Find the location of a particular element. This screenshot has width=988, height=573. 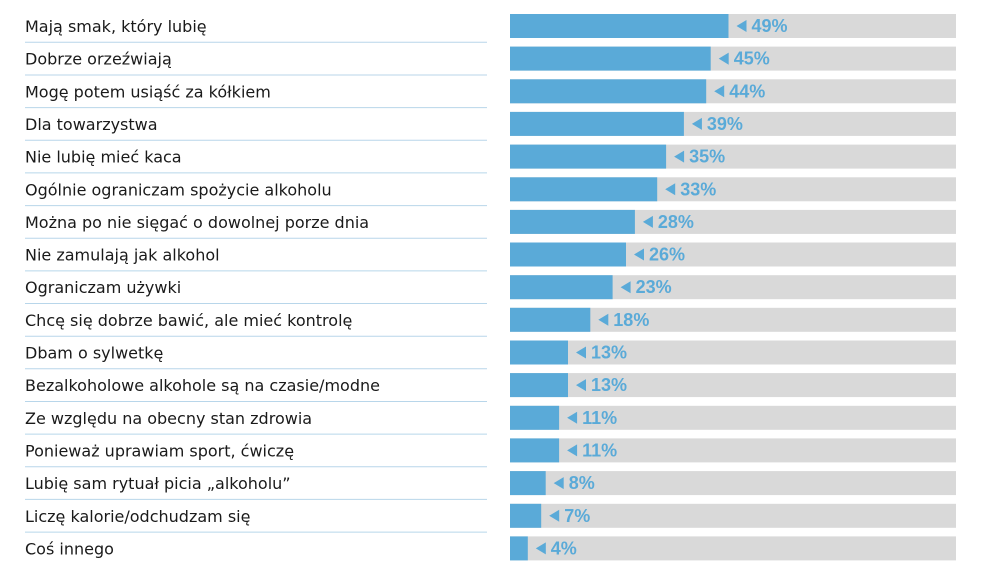

value-label: 49% is located at coordinates (770, 26).